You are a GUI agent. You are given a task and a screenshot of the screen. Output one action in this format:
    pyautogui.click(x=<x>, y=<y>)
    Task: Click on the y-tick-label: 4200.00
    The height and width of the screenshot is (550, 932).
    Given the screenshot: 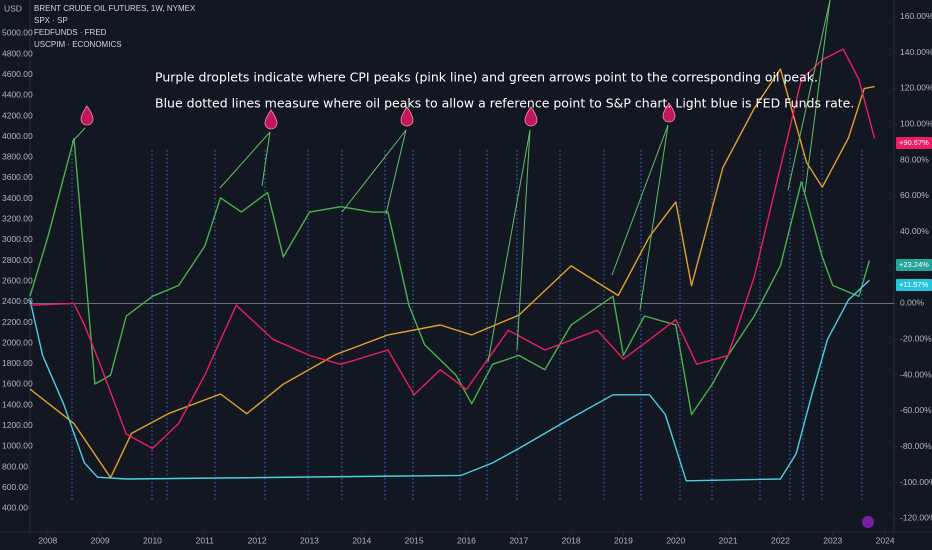 What is the action you would take?
    pyautogui.click(x=17, y=115)
    